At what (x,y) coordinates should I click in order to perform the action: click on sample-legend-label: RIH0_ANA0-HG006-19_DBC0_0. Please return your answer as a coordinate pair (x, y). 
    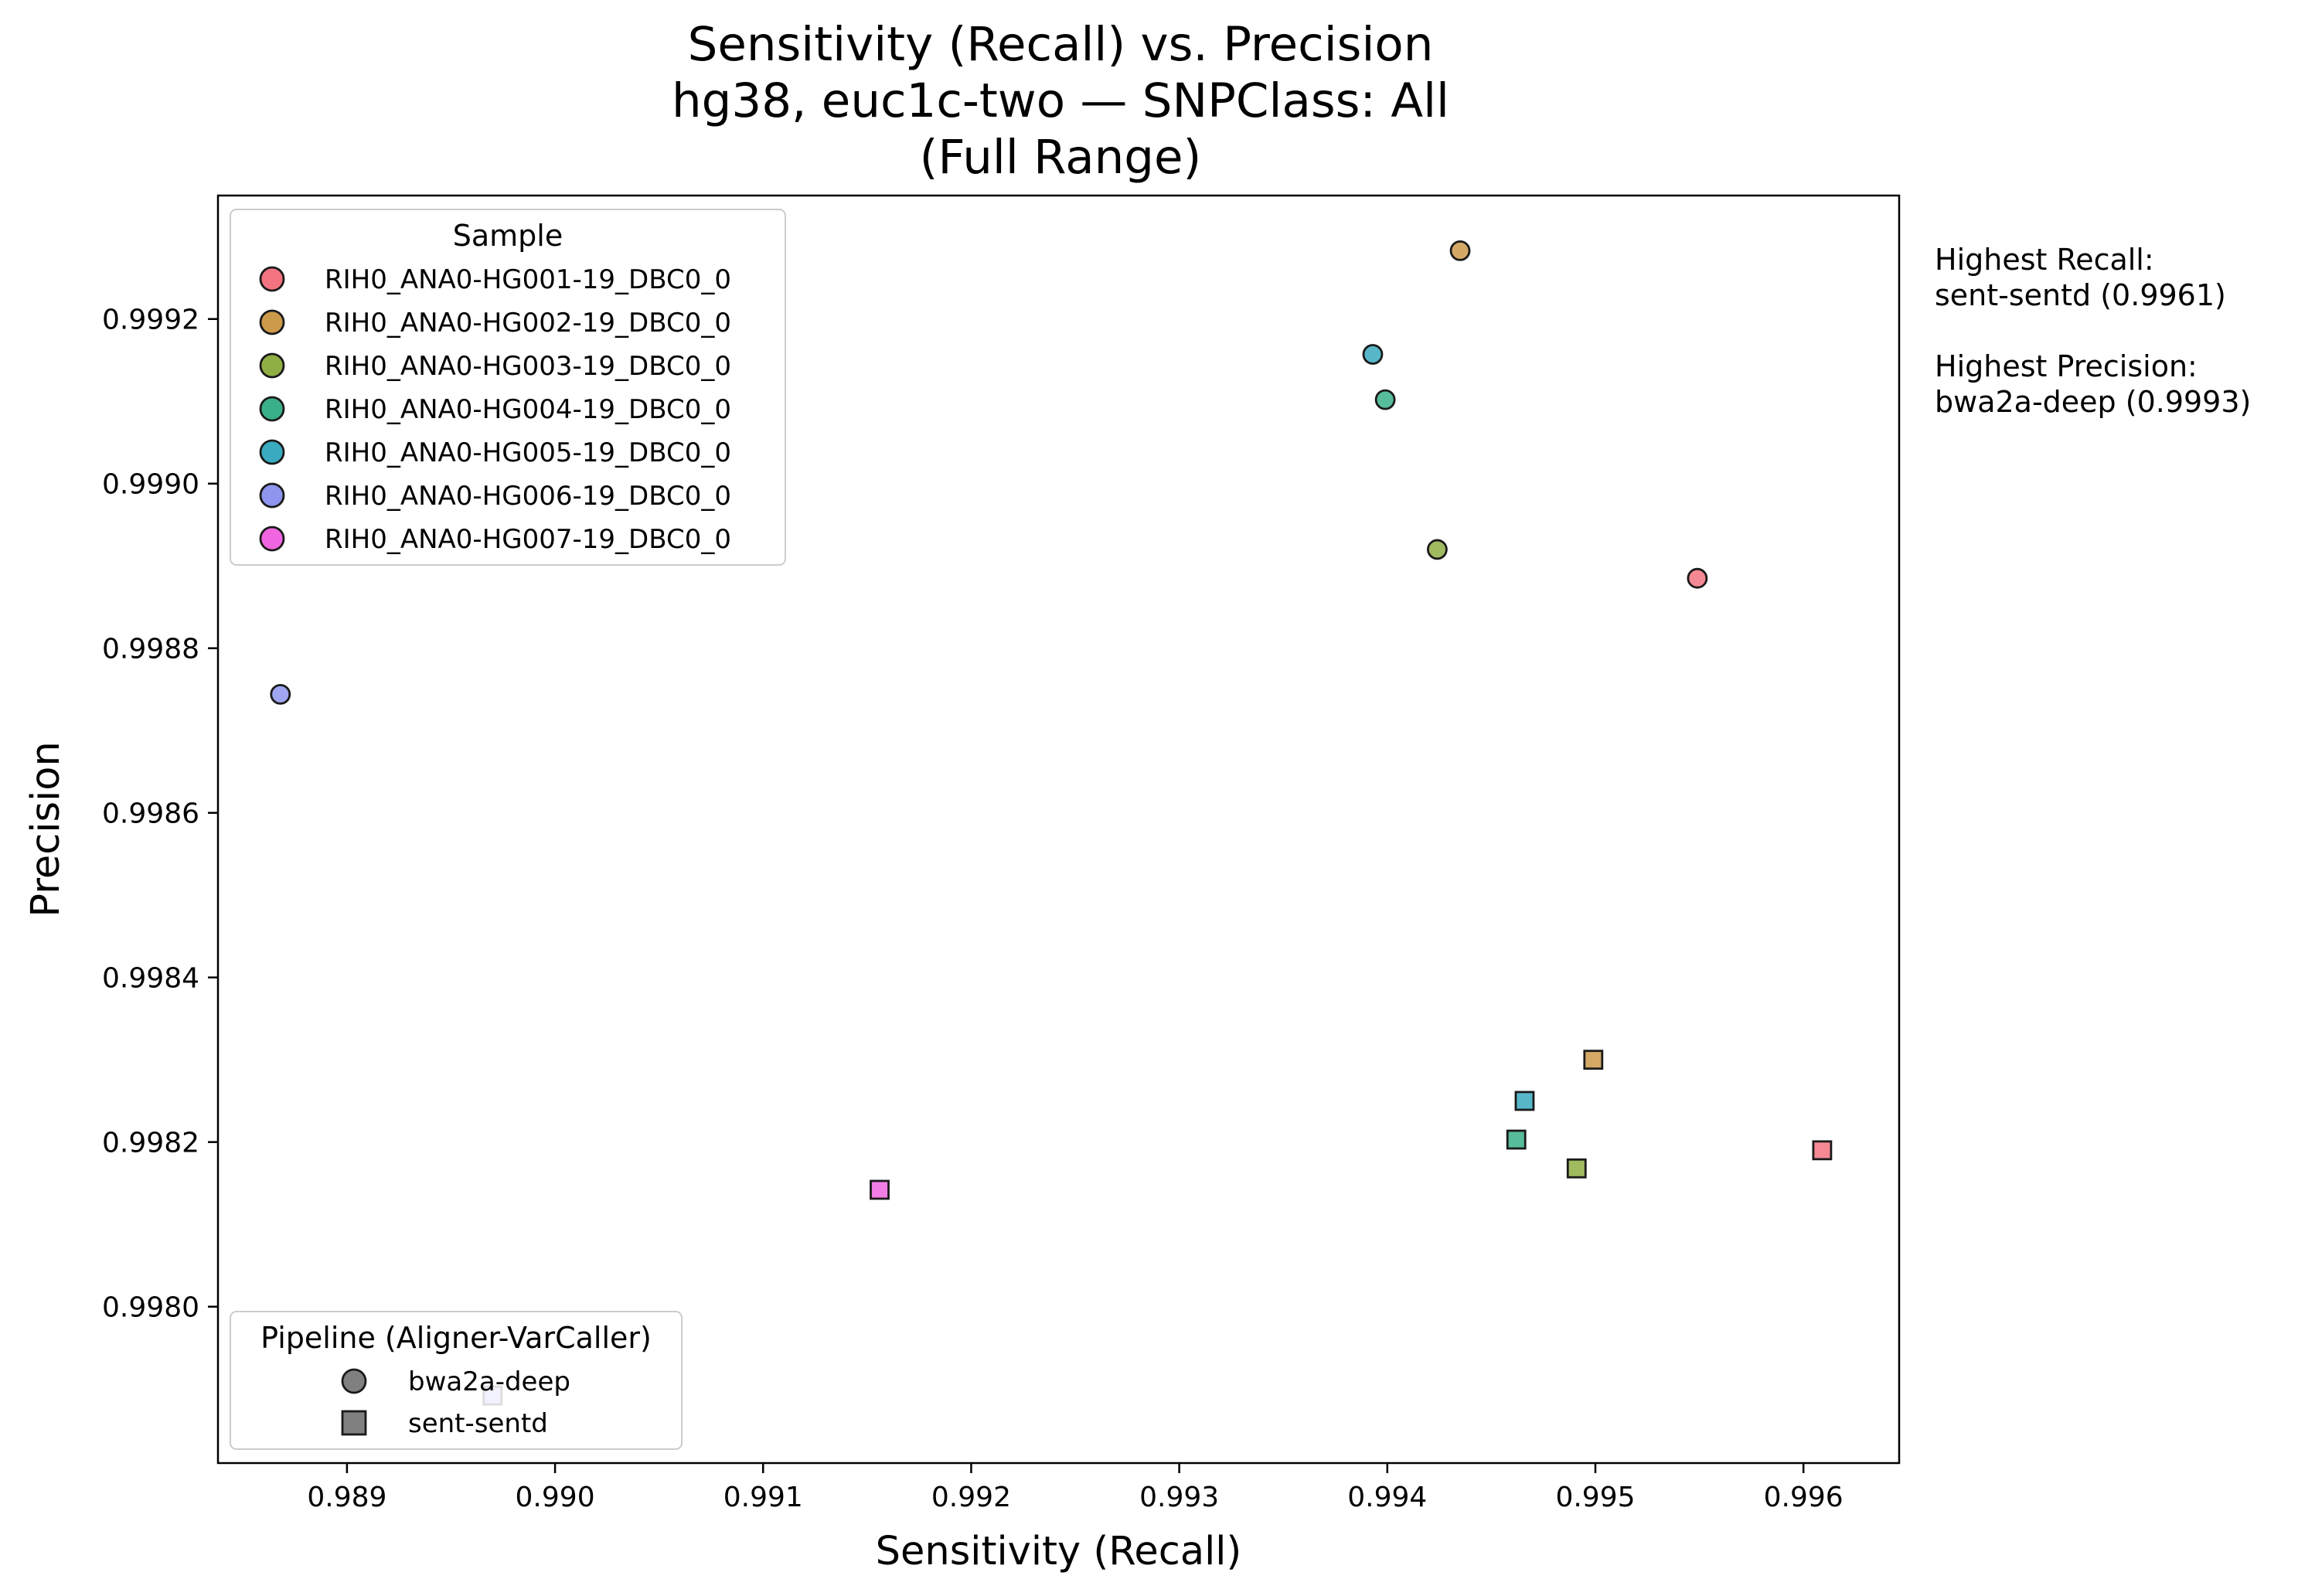
    Looking at the image, I should click on (528, 496).